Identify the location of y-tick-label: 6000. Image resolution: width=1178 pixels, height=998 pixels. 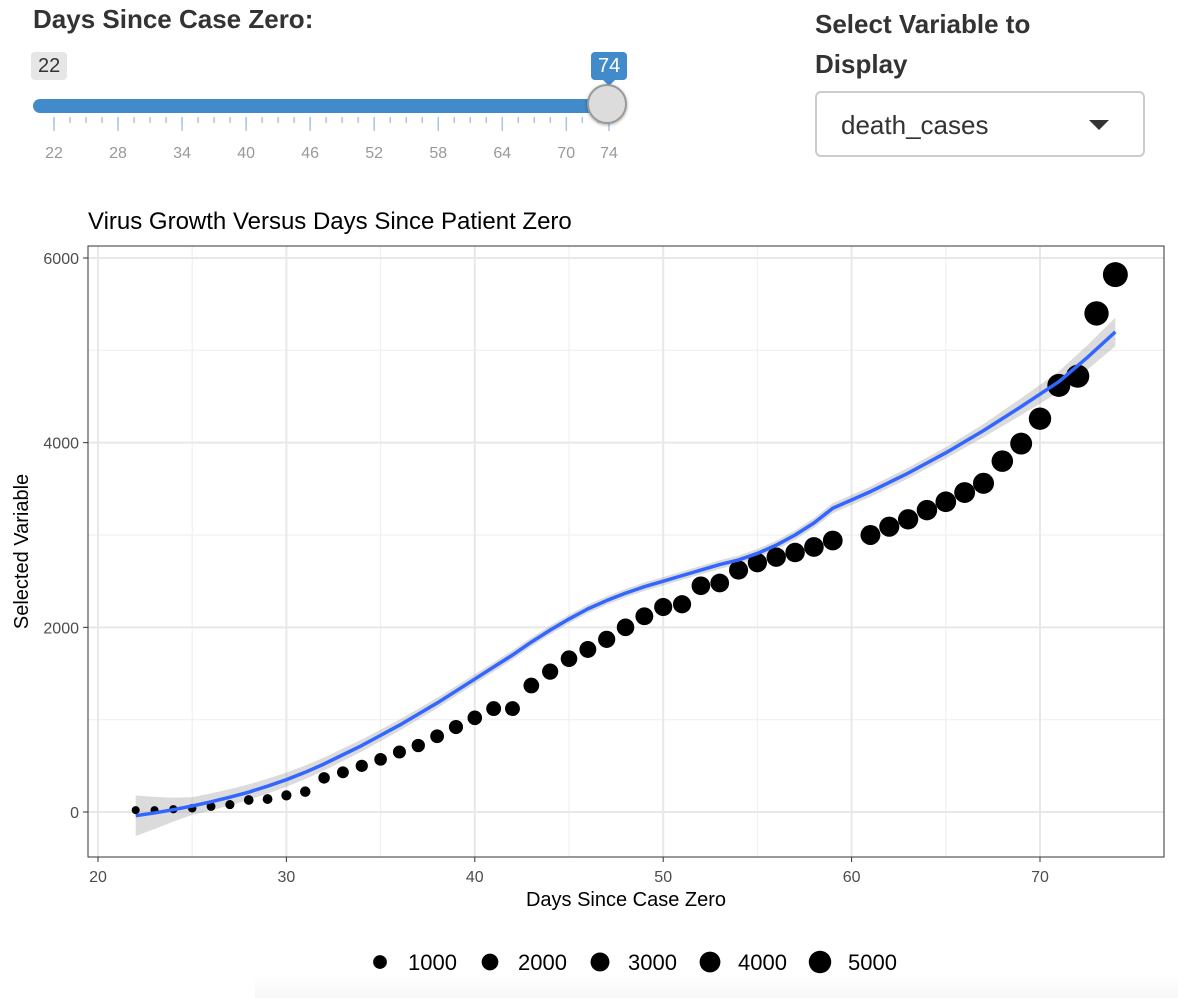
(61, 259).